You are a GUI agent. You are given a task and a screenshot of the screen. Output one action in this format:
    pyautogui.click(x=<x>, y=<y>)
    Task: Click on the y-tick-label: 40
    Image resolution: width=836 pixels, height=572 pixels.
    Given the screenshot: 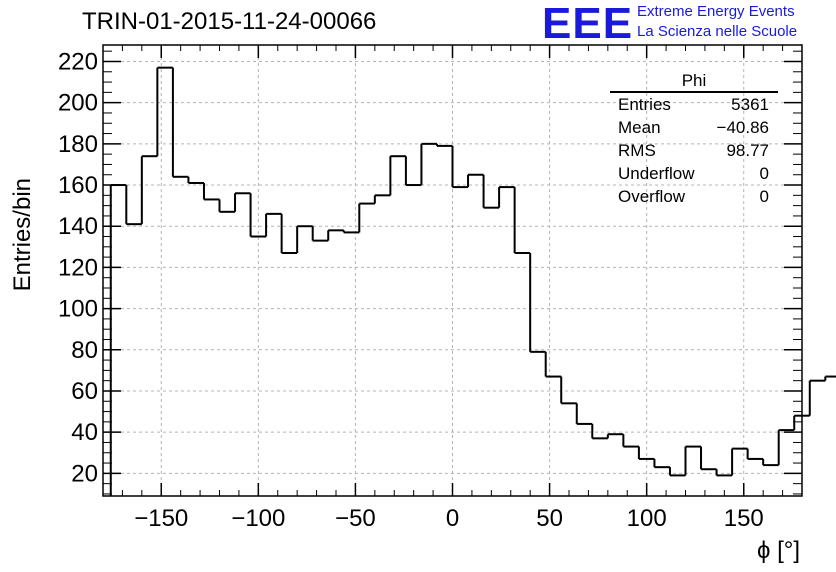 What is the action you would take?
    pyautogui.click(x=84, y=432)
    